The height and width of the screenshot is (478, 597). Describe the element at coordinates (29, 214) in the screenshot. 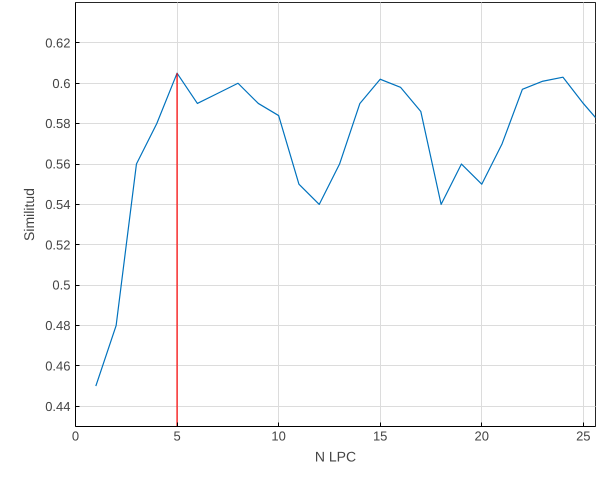

I see `y-axis-title: Similitud` at that location.